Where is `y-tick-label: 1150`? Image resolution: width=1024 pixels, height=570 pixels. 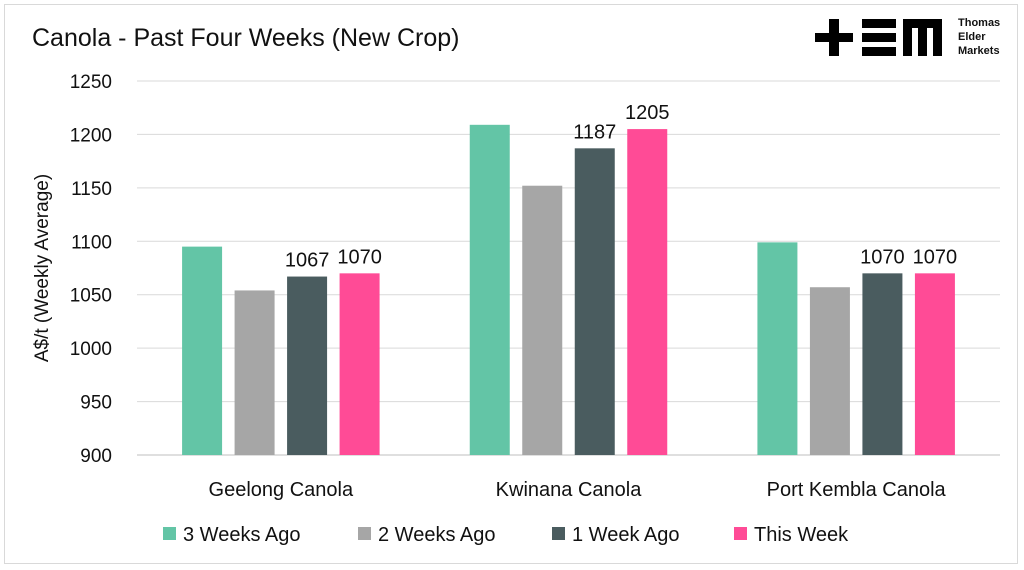
y-tick-label: 1150 is located at coordinates (91, 189).